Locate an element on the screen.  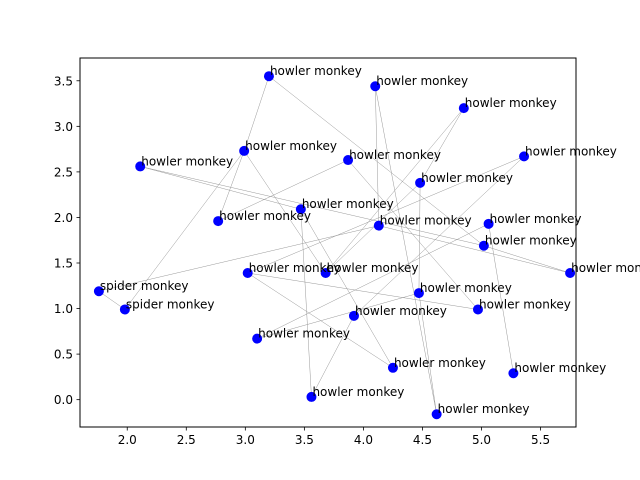
point-label-0: howler monkey is located at coordinates (316, 71).